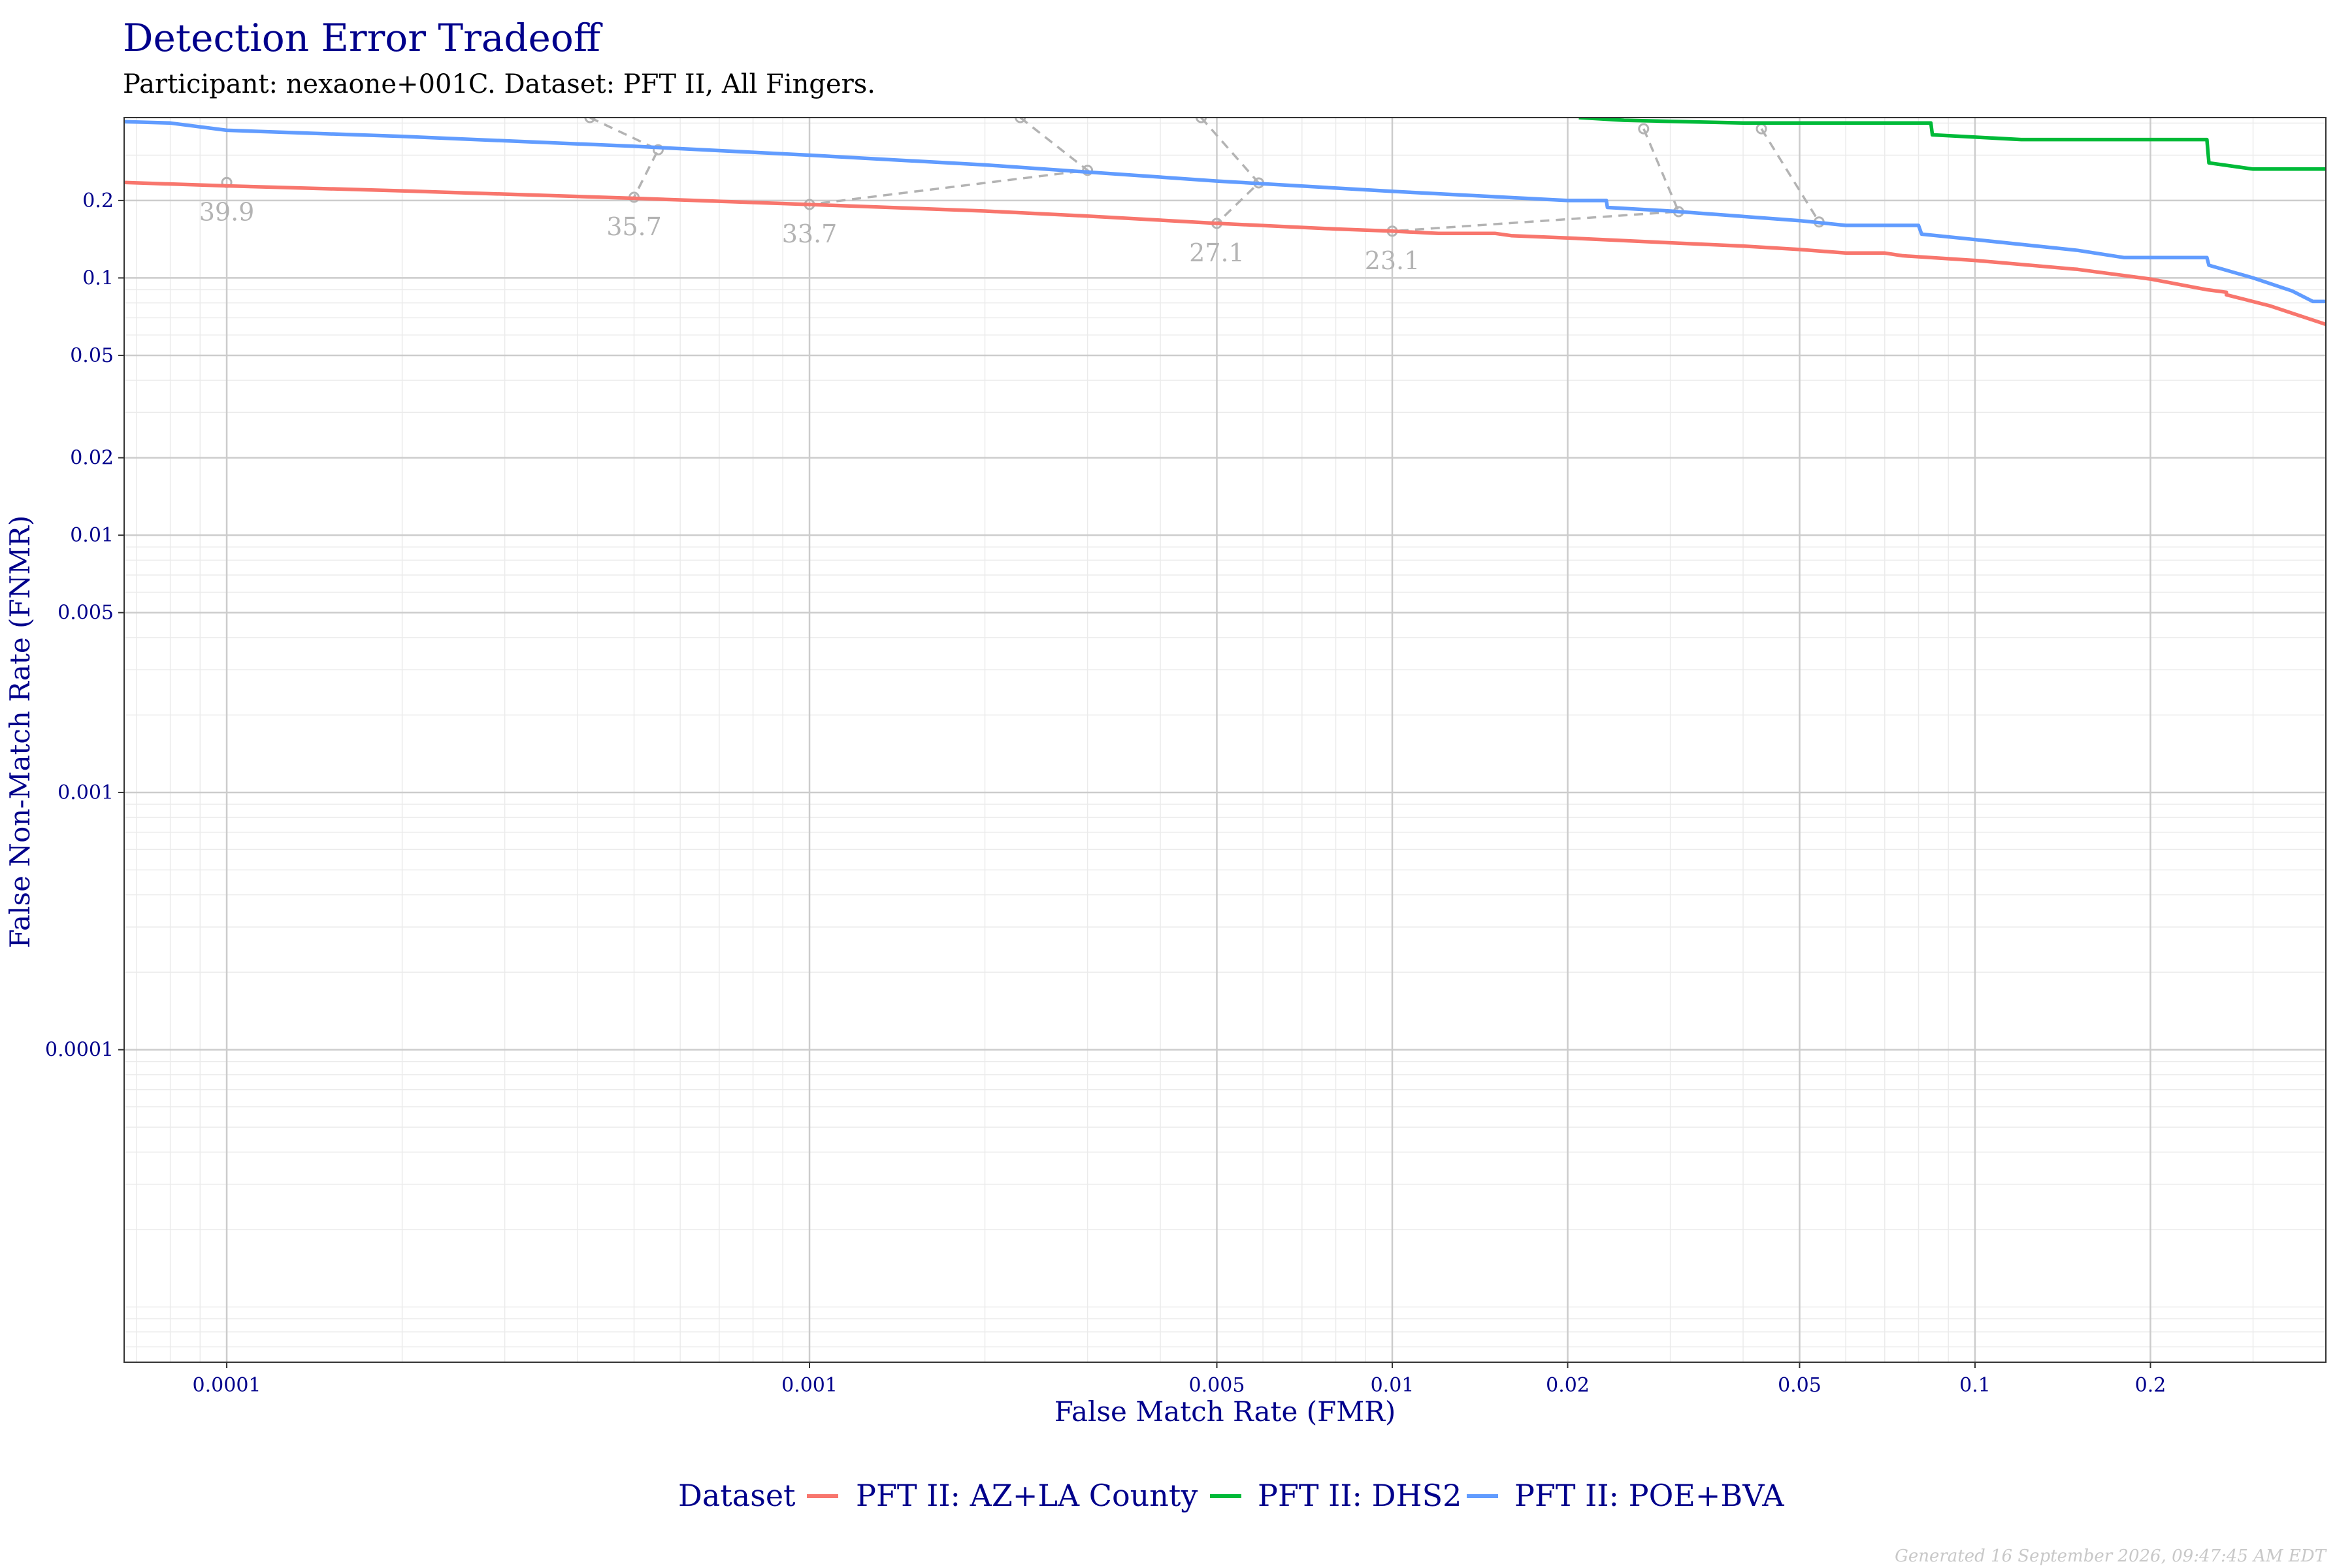 Image resolution: width=2352 pixels, height=1568 pixels. What do you see at coordinates (1179, 1379) in the screenshot?
I see `x-axis-ticks: 0.0001 0.001 0.005 0.01 0.02 0.05 0.1 0.2` at bounding box center [1179, 1379].